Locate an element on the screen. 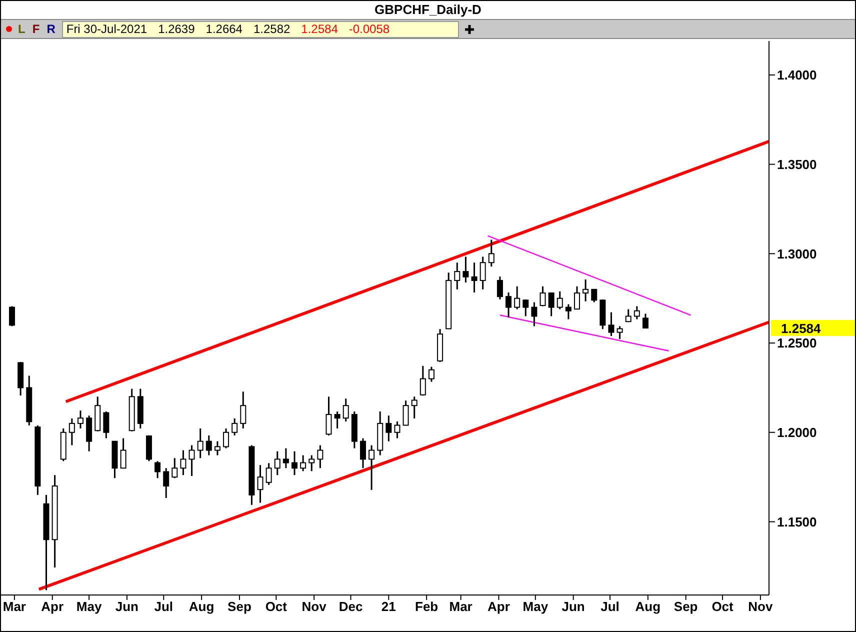 This screenshot has width=856, height=632. x-tick-label: Dec is located at coordinates (350, 606).